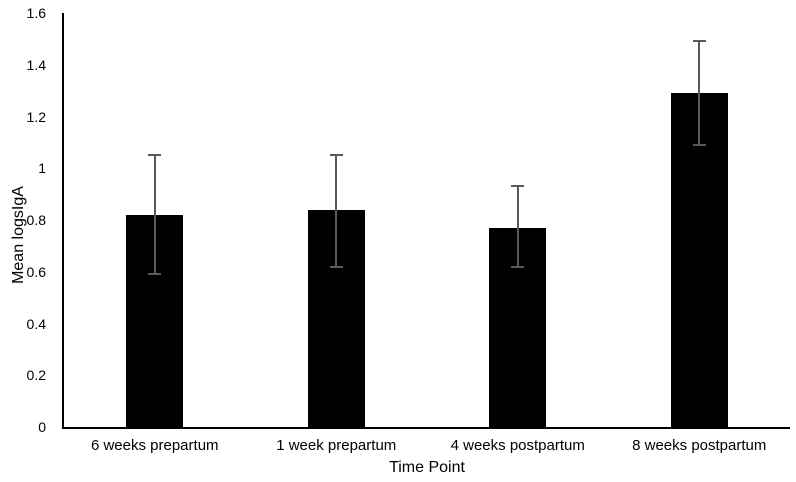  What do you see at coordinates (36, 220) in the screenshot?
I see `y-tick-label: 0.8` at bounding box center [36, 220].